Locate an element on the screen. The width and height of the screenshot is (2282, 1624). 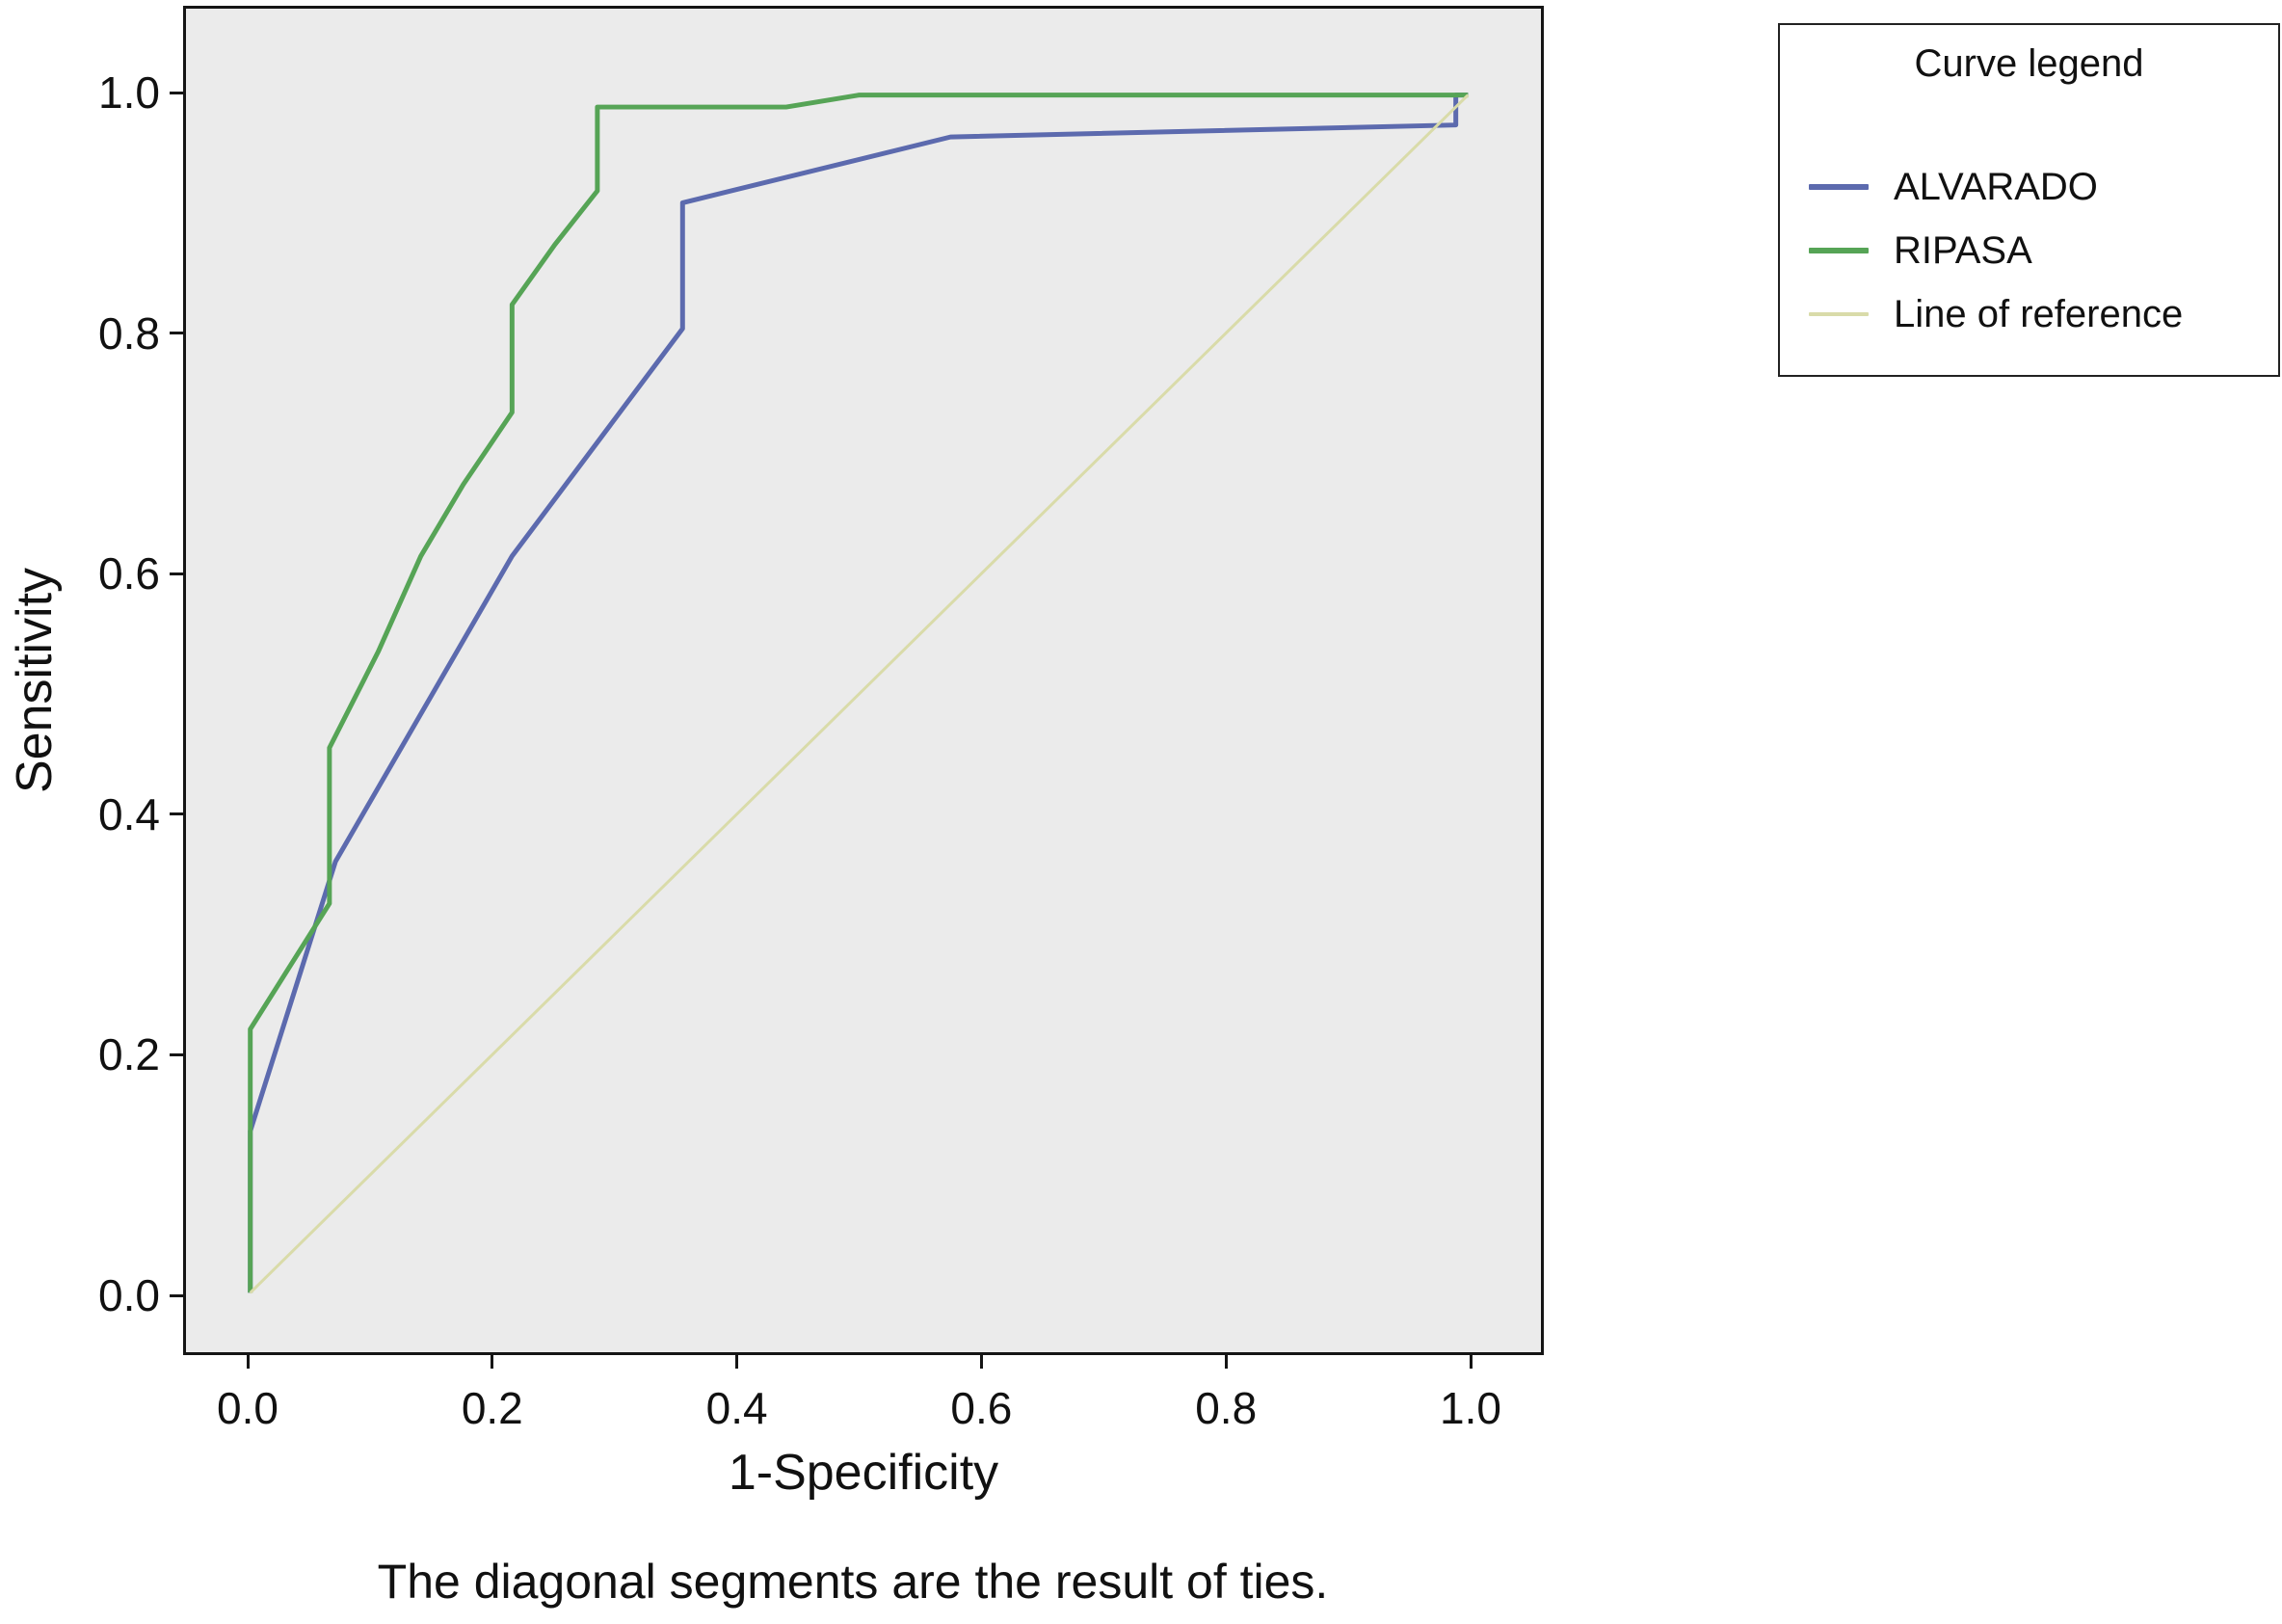
x-tick-label: 0.4 is located at coordinates (736, 1408).